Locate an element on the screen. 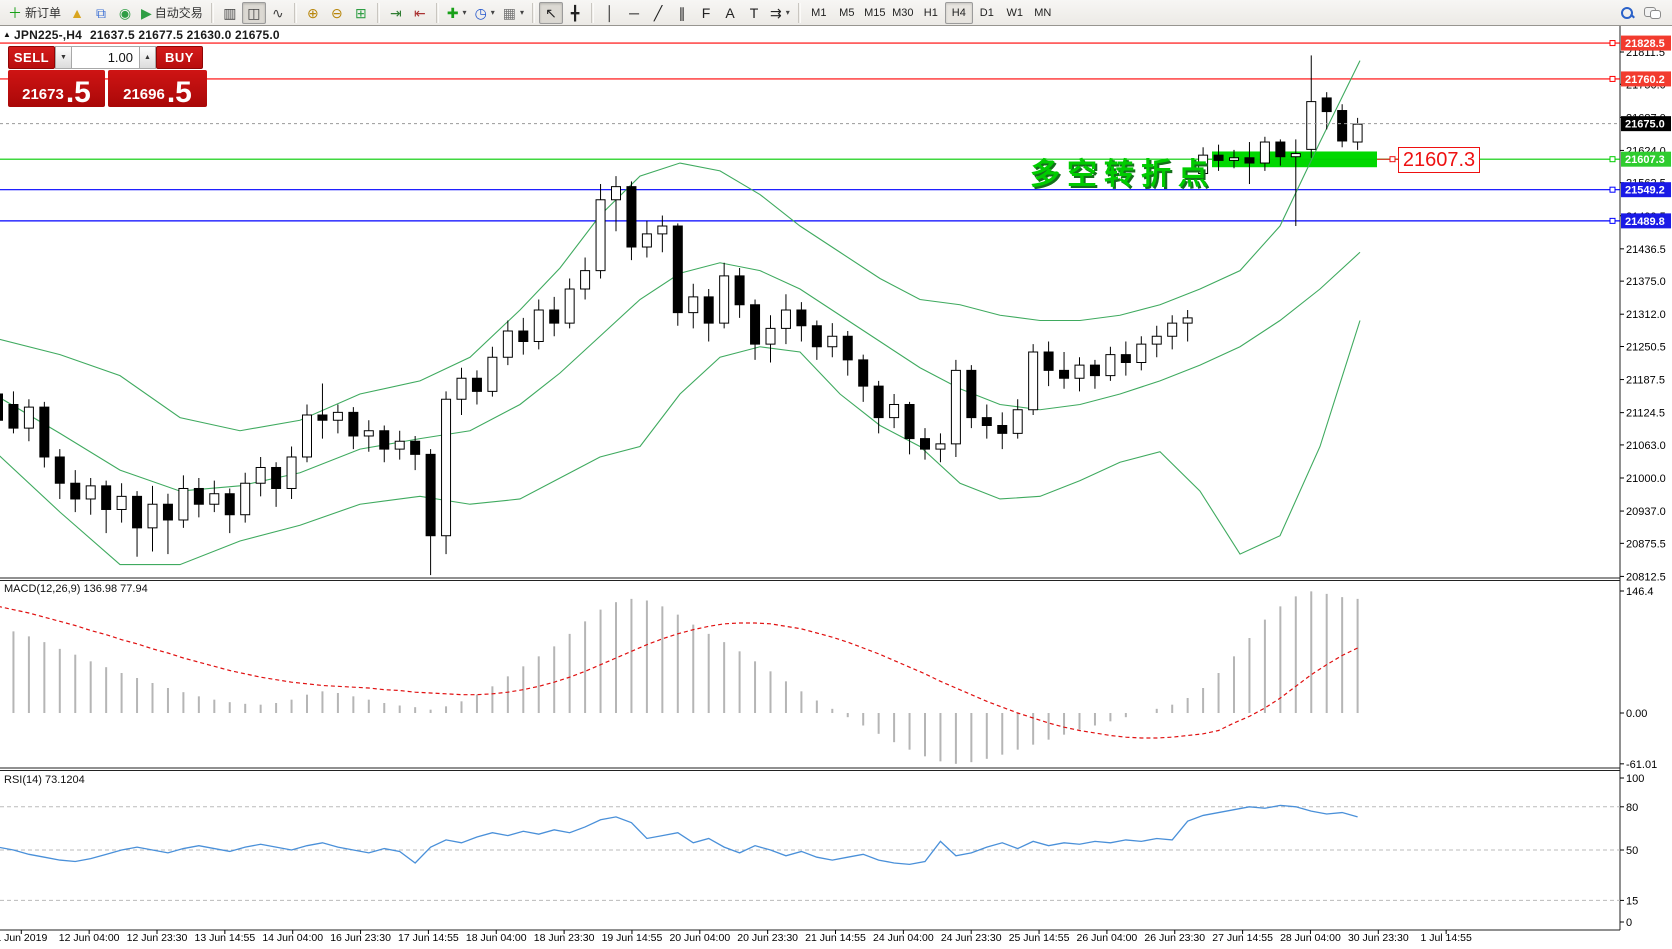  line-chart-icon: ∿ is located at coordinates (277, 12).